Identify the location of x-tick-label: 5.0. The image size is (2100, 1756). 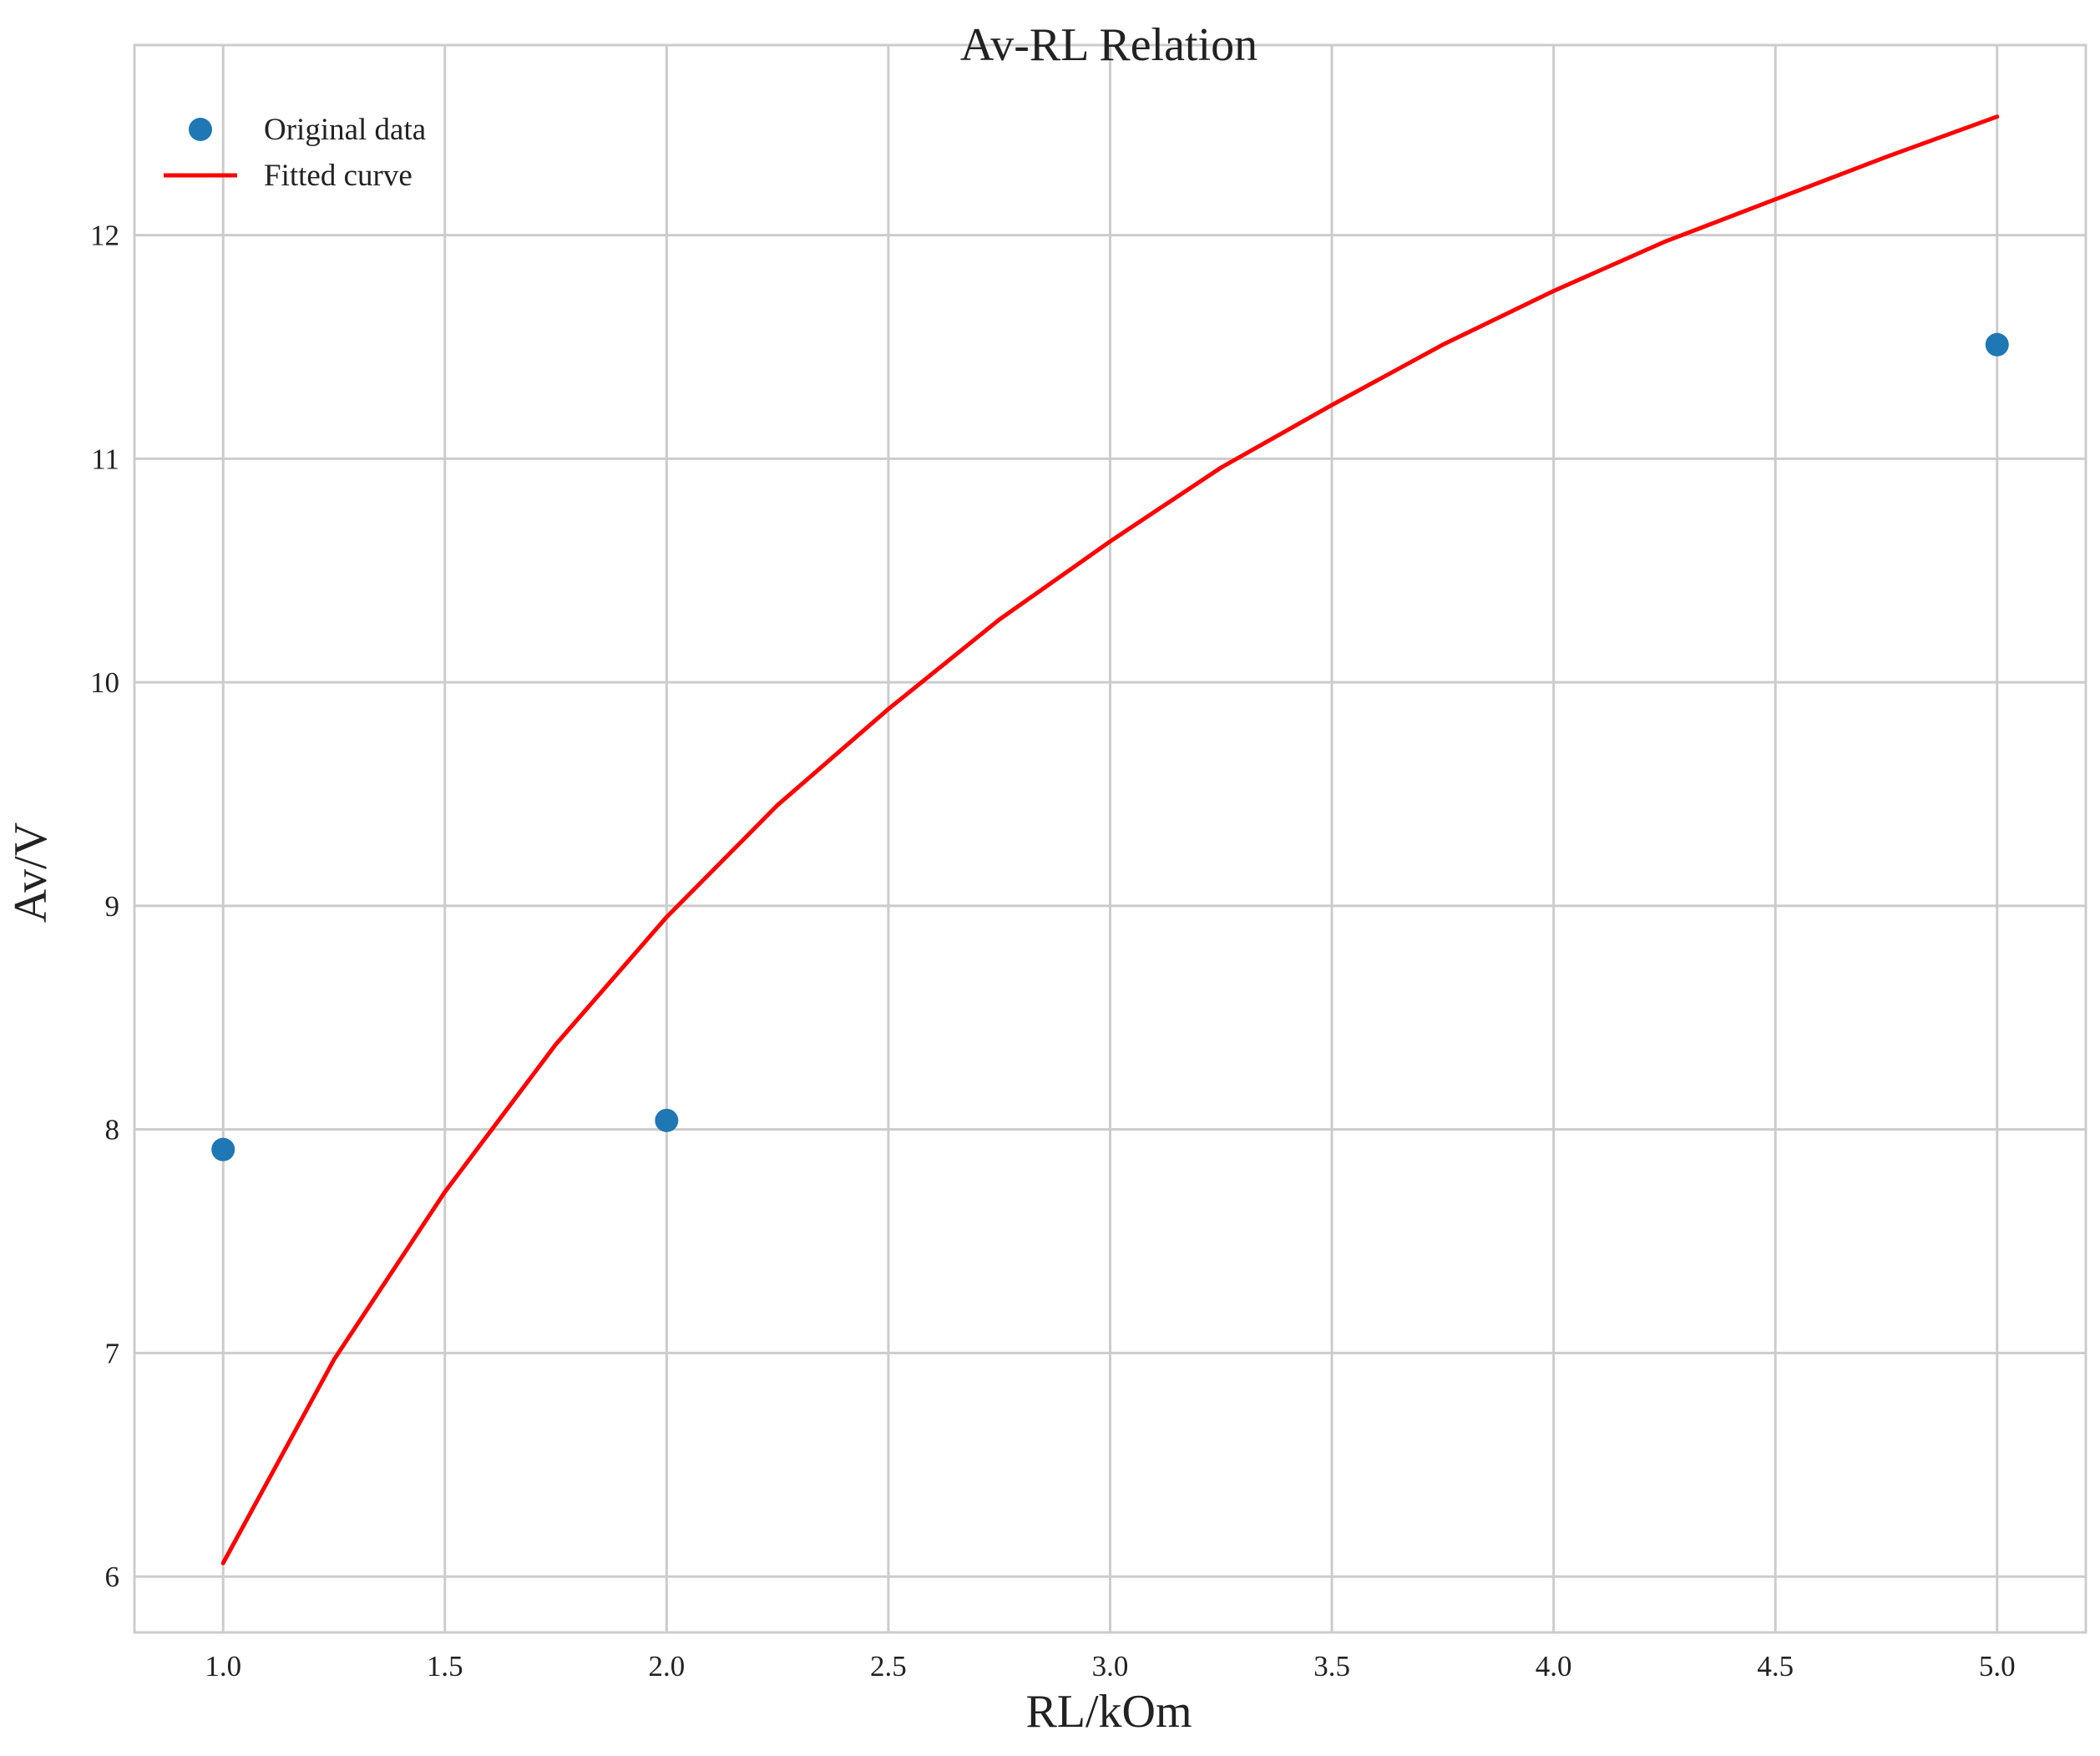
(1997, 1666).